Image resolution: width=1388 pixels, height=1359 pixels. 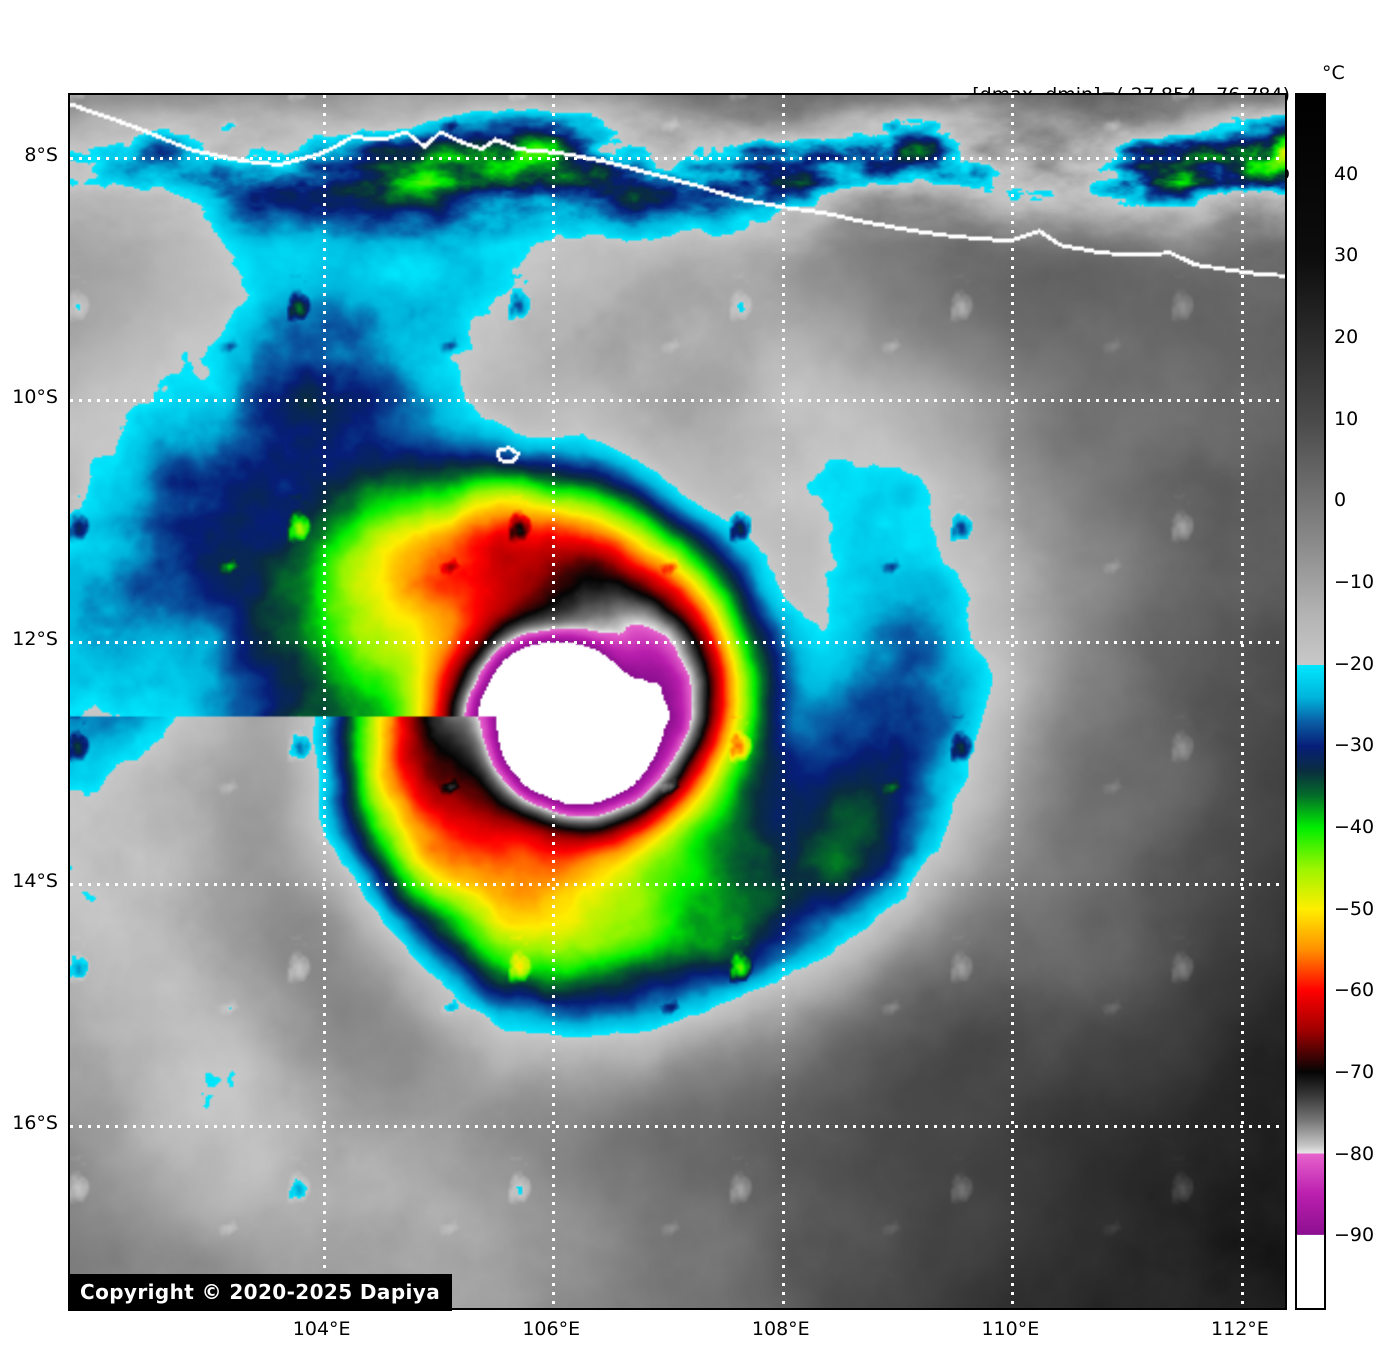 What do you see at coordinates (551, 1329) in the screenshot?
I see `xtick-label: 106°E` at bounding box center [551, 1329].